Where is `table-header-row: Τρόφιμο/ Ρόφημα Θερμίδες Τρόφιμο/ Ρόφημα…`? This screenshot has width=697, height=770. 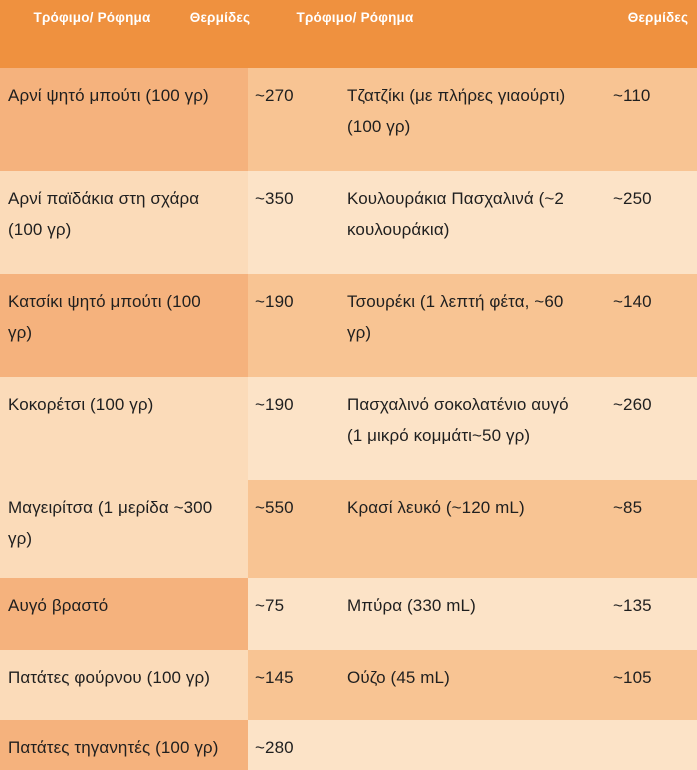
table-header-row: Τρόφιμο/ Ρόφημα Θερμίδες Τρόφιμο/ Ρόφημα… is located at coordinates (348, 34).